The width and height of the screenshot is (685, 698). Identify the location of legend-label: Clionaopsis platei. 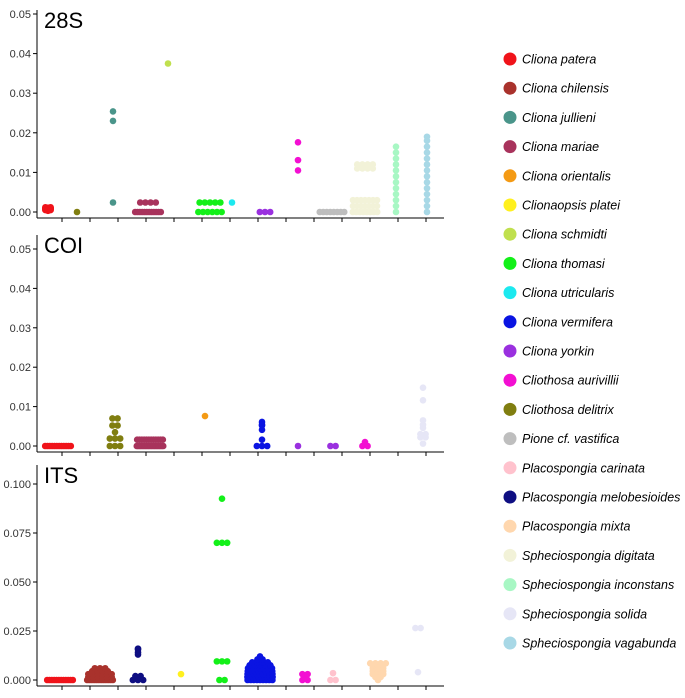
(571, 206).